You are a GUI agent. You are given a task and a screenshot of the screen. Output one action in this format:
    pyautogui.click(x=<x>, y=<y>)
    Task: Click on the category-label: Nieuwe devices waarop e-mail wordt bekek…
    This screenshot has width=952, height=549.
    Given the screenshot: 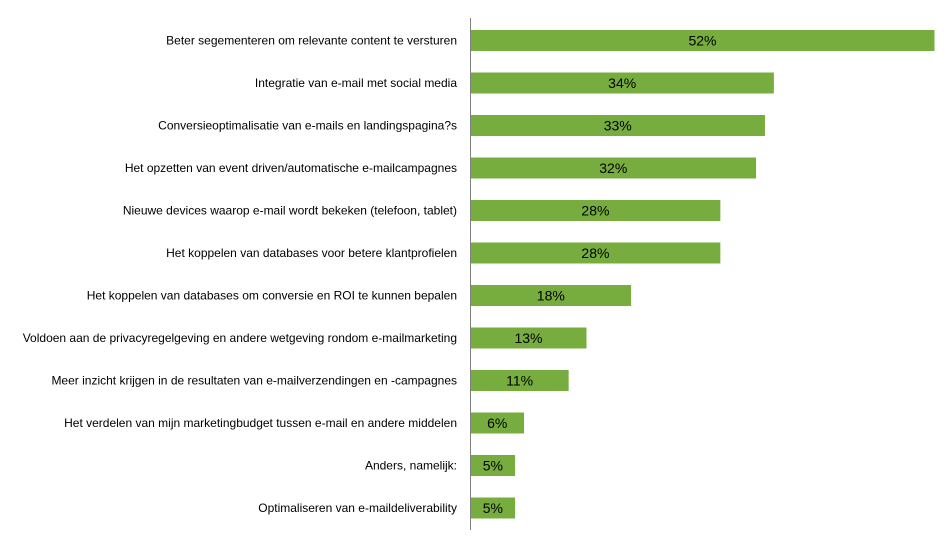 What is the action you would take?
    pyautogui.click(x=290, y=211)
    